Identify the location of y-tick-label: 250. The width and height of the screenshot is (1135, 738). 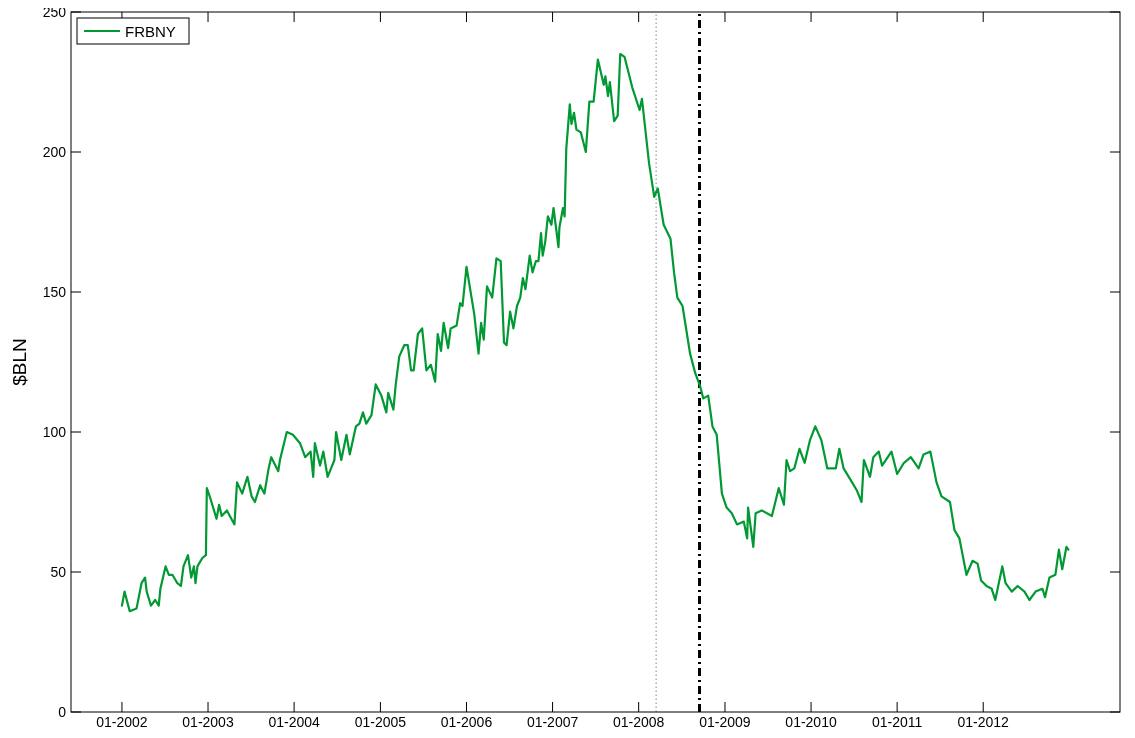
(54, 12).